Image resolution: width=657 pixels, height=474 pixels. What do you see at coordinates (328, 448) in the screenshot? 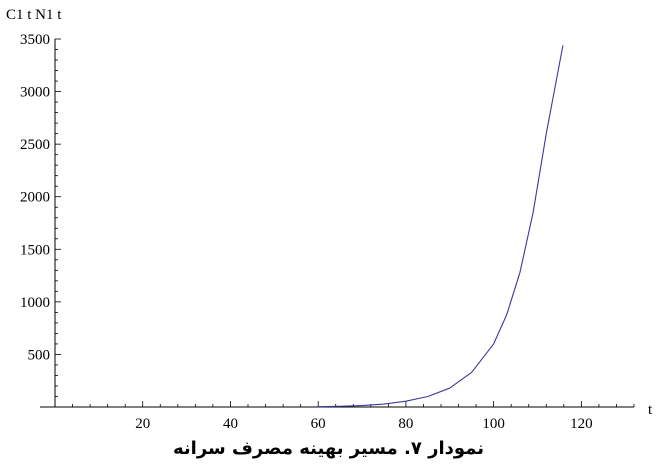
I see `figure-caption: نمودار ۷. مسیر بهینه مصرف سرانه` at bounding box center [328, 448].